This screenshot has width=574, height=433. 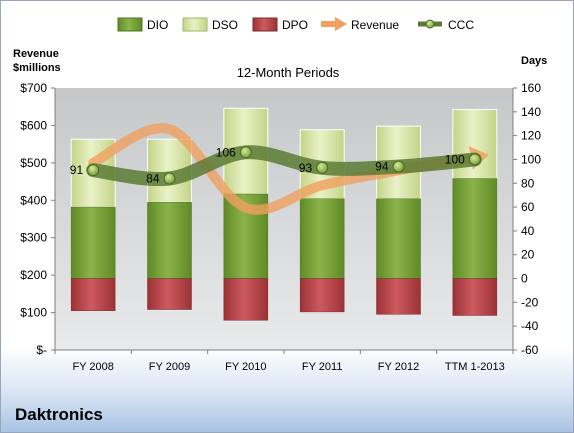 What do you see at coordinates (530, 350) in the screenshot?
I see `right-tick-label: -60` at bounding box center [530, 350].